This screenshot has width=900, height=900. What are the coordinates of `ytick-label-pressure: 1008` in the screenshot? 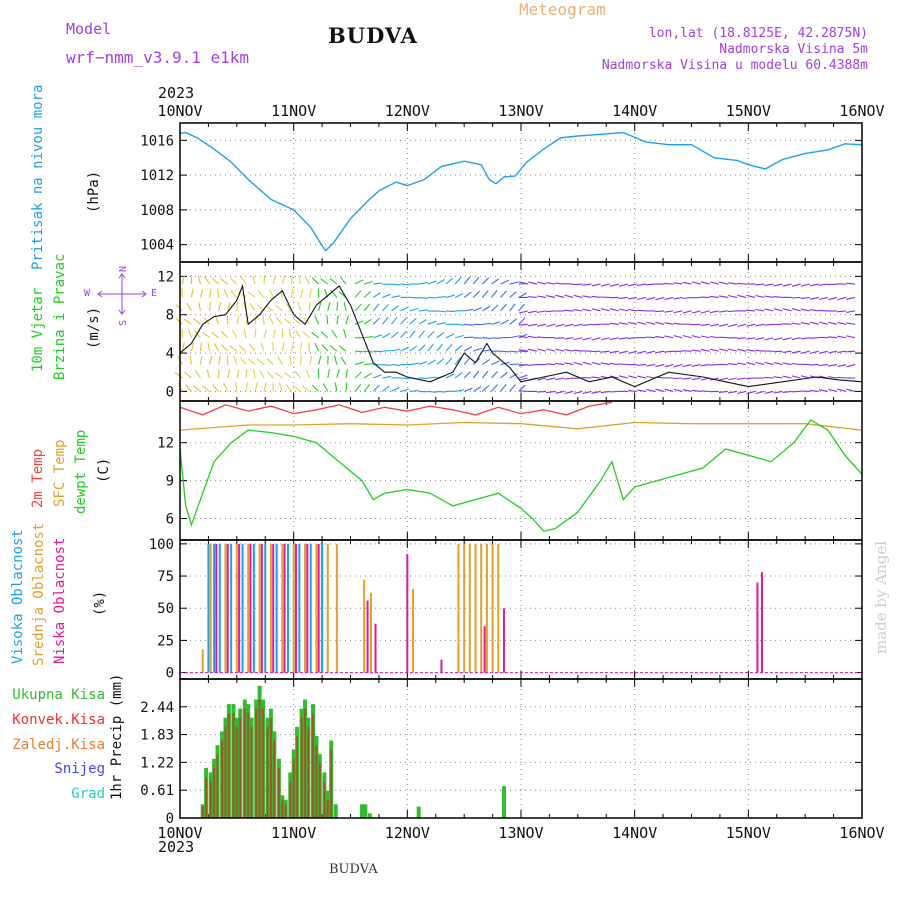 It's located at (157, 211).